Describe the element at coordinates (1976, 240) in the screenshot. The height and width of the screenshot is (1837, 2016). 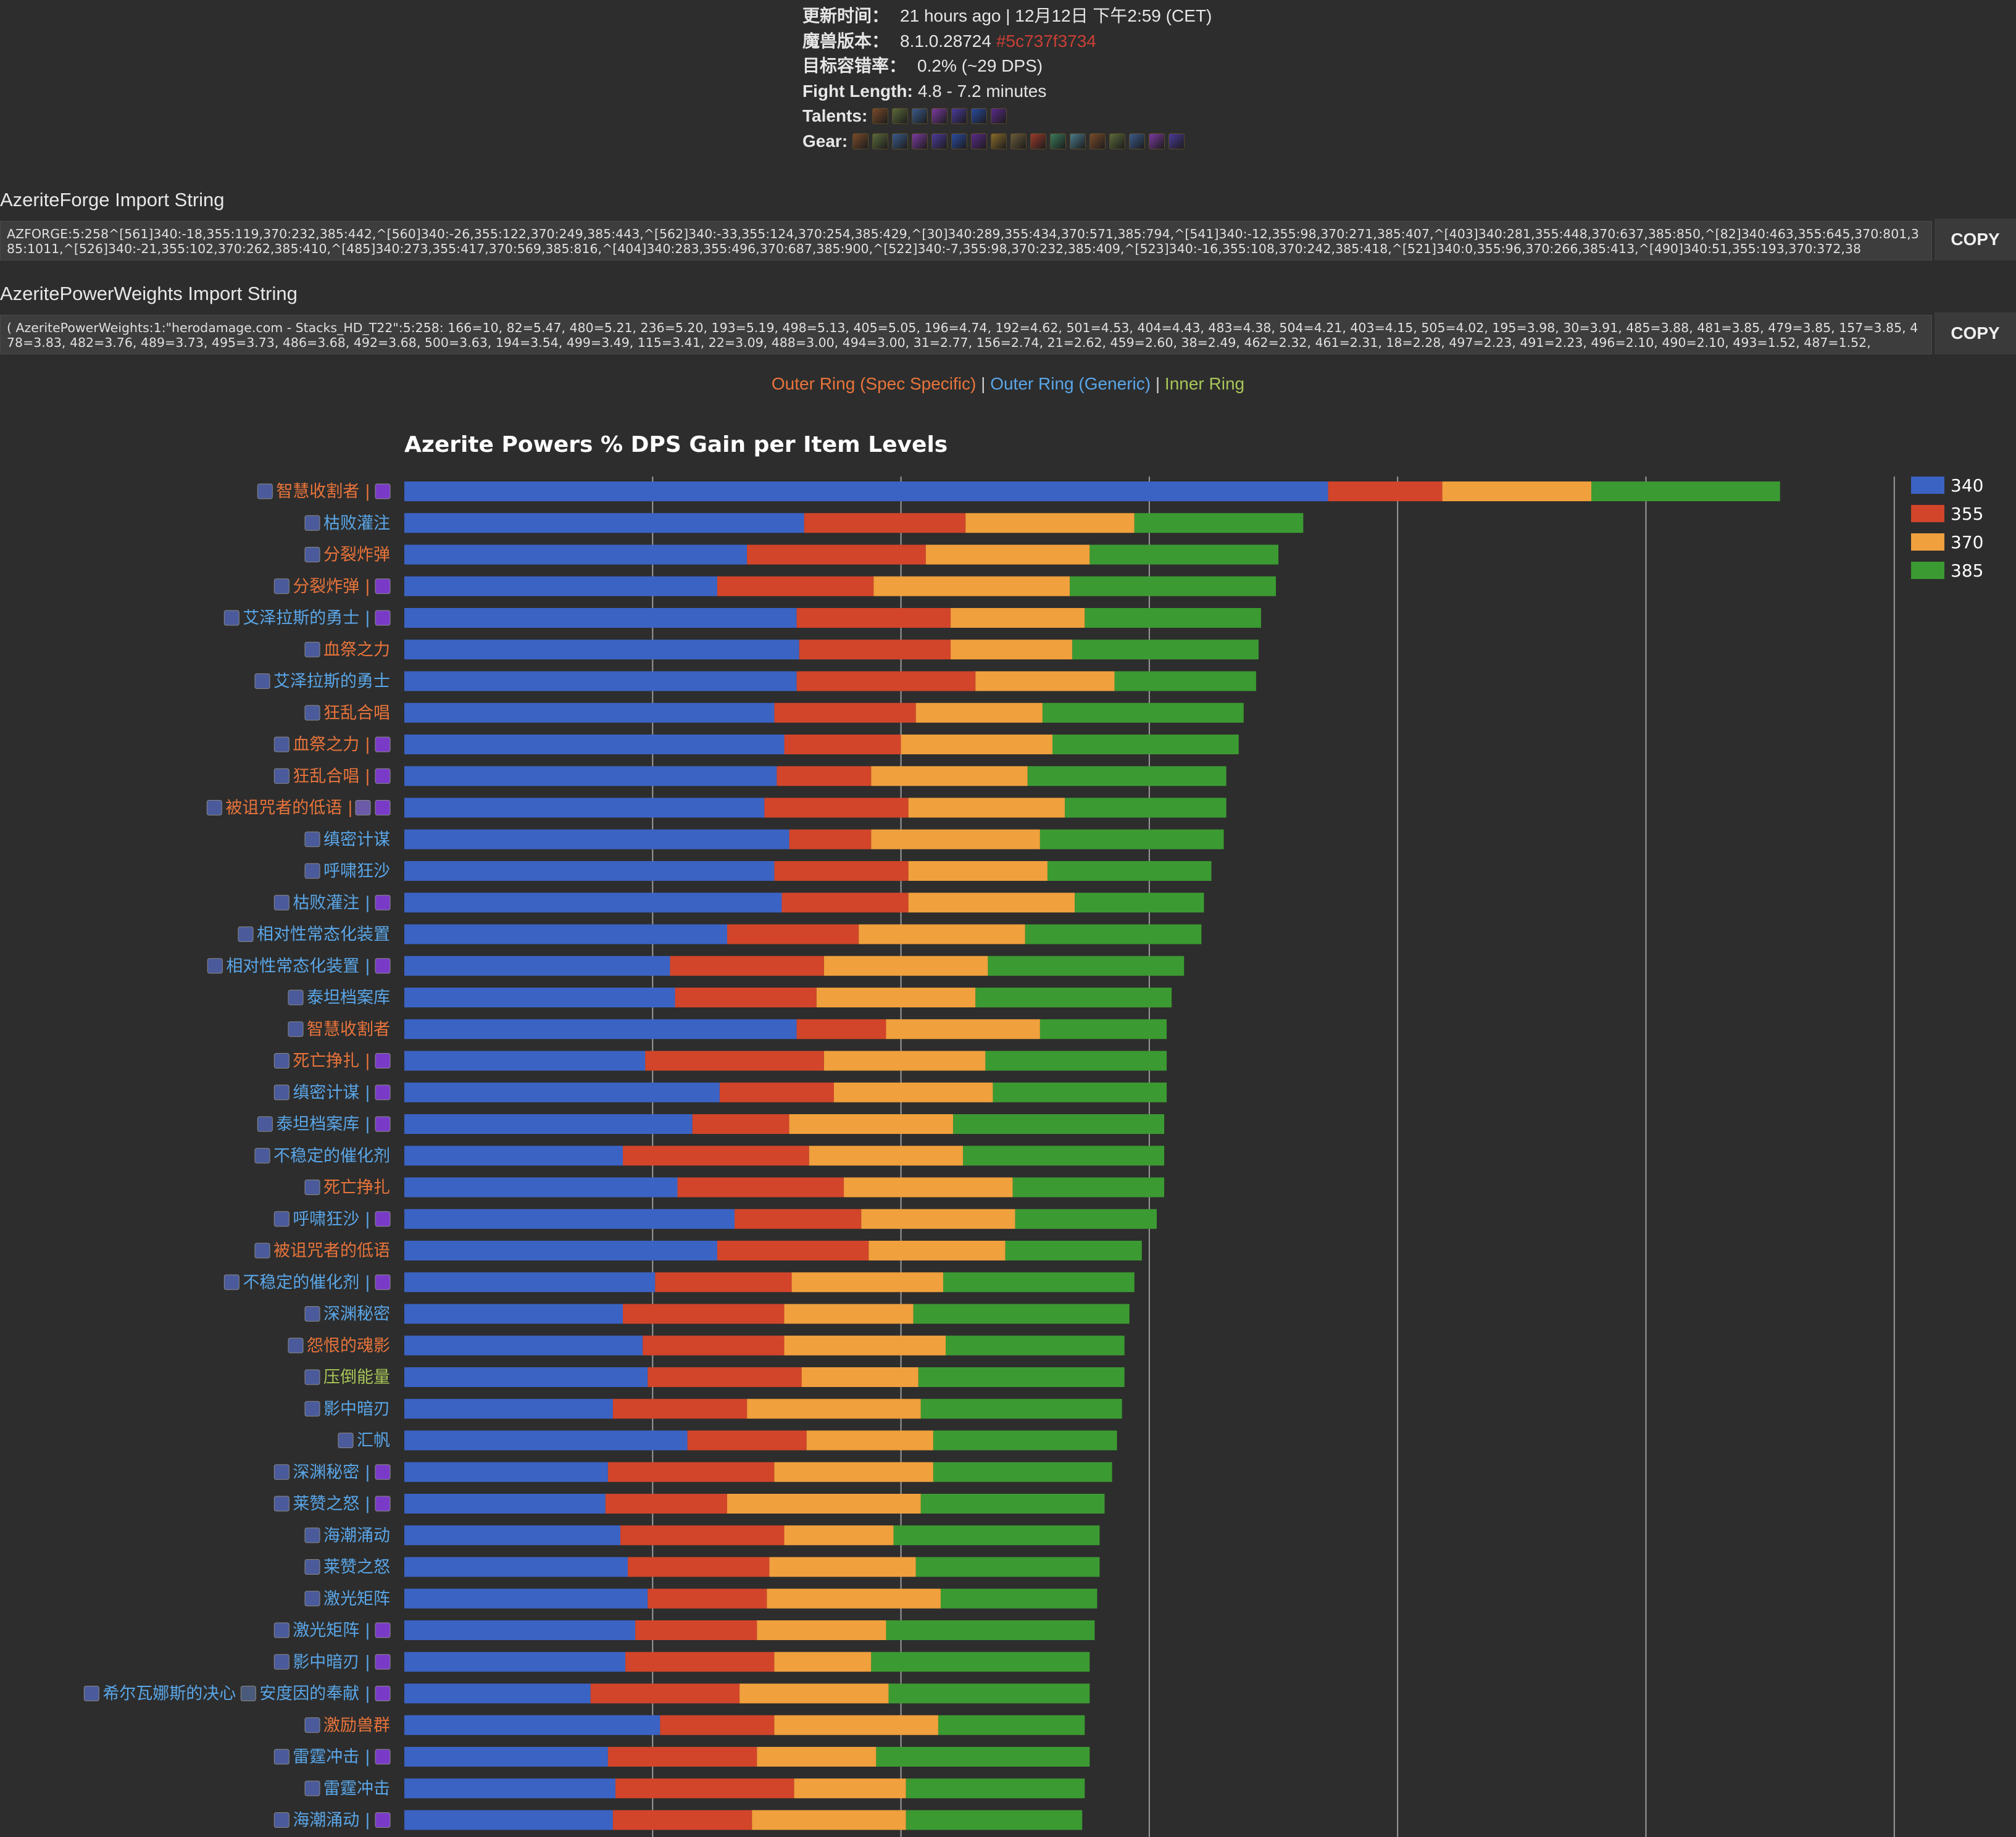
I see `forge-copy-button: COPY` at that location.